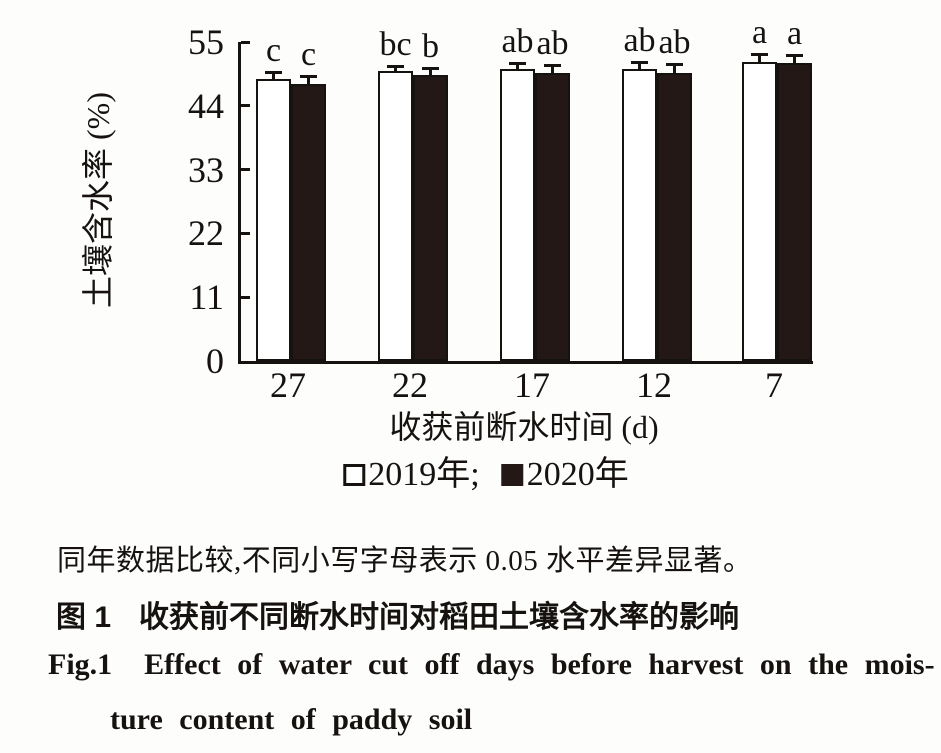  I want to click on bar-2019年-7d, so click(759, 211).